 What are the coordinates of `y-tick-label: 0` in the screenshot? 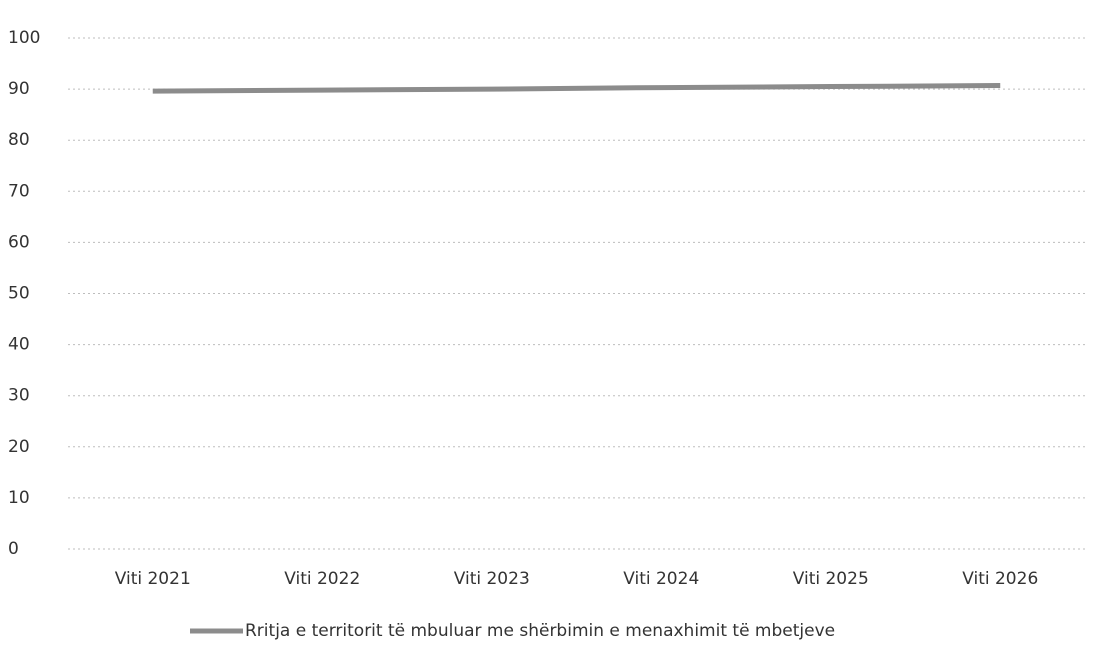 It's located at (13, 549).